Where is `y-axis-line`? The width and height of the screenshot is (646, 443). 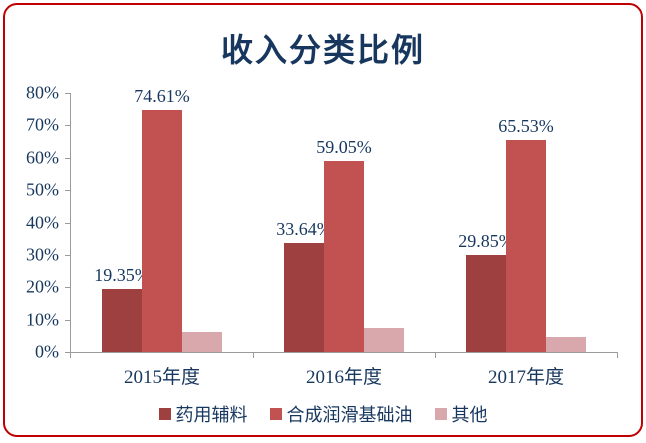
y-axis-line is located at coordinates (70, 225).